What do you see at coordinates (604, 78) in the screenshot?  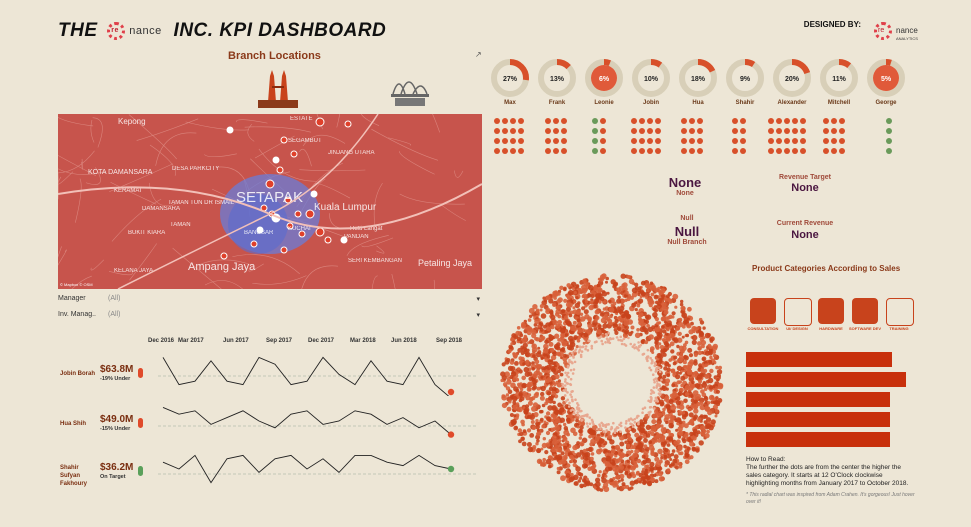 I see `performance-donut: 6%` at bounding box center [604, 78].